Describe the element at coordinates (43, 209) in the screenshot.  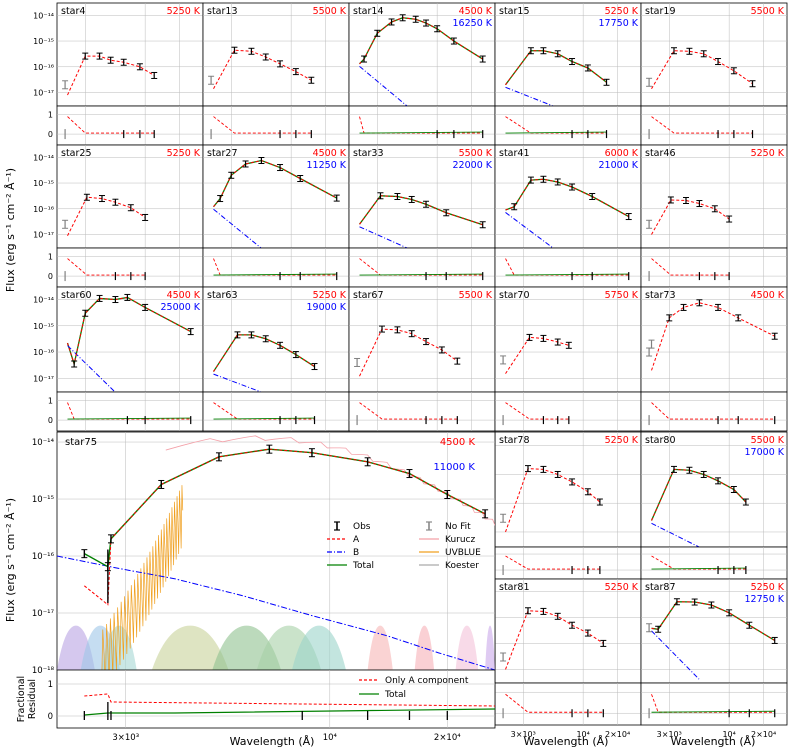
I see `y-tick-label: 10⁻¹⁶` at that location.